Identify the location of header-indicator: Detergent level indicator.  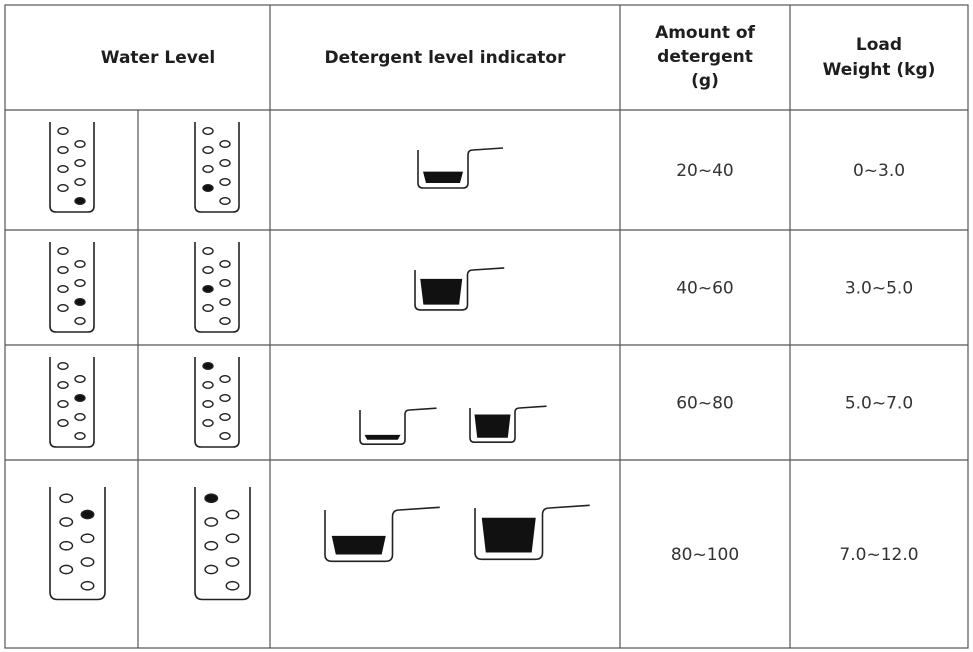
(446, 58).